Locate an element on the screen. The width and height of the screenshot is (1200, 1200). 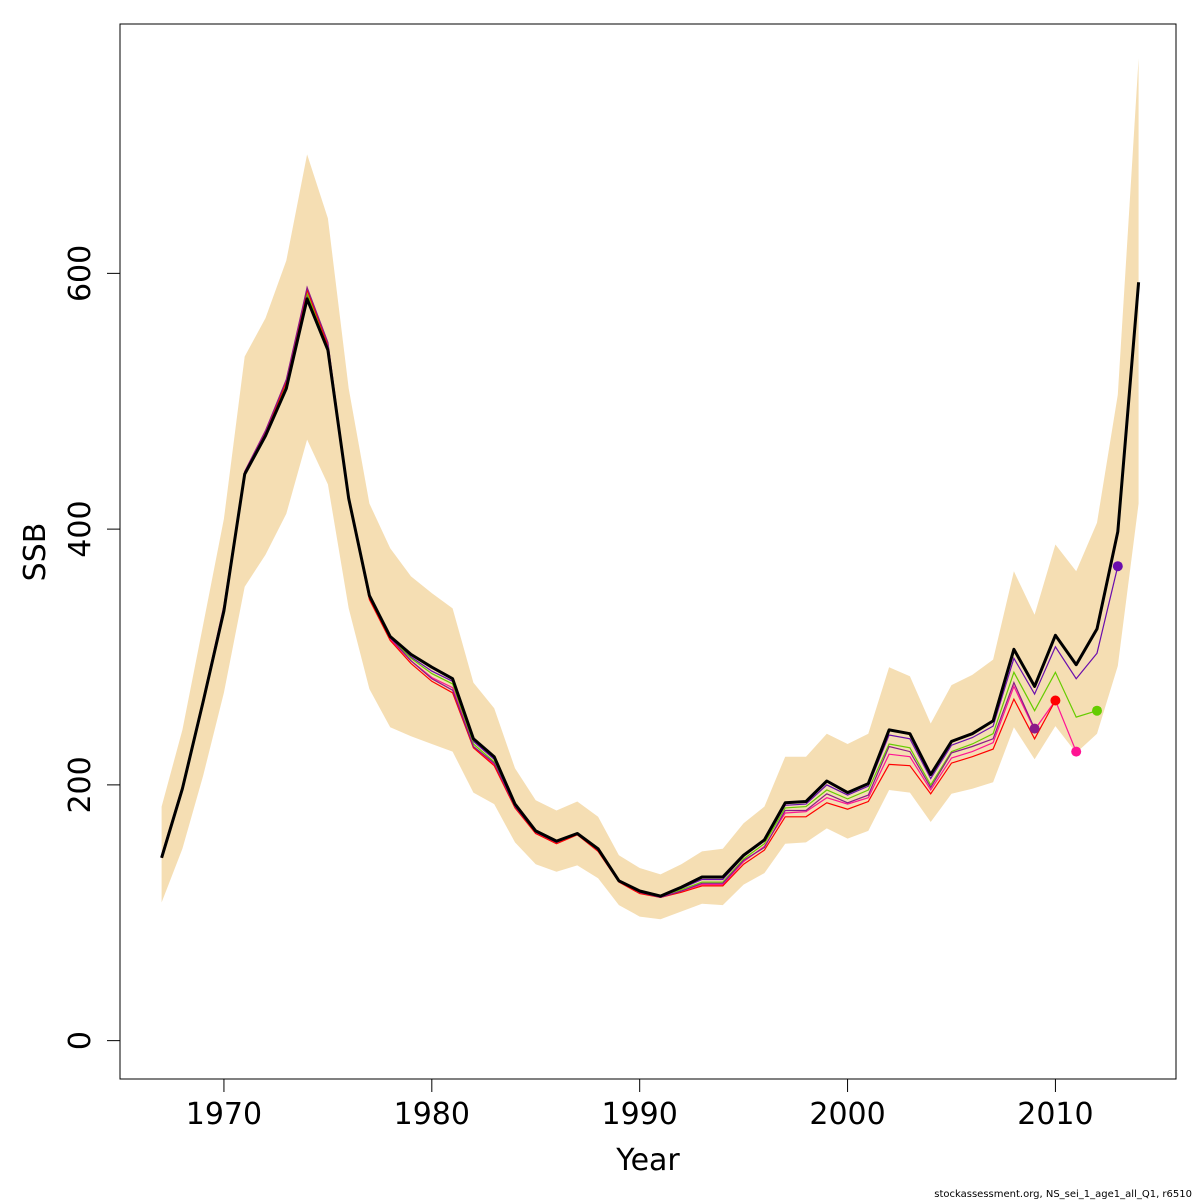
x-tick-label-1980: 1980 is located at coordinates (432, 1114).